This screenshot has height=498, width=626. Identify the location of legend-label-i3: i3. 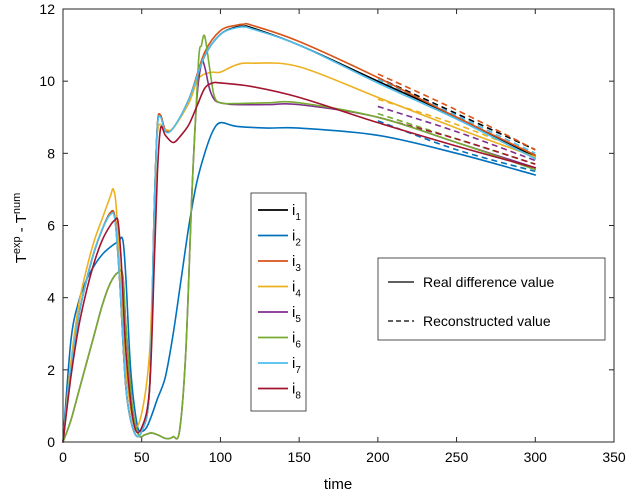
(296, 263).